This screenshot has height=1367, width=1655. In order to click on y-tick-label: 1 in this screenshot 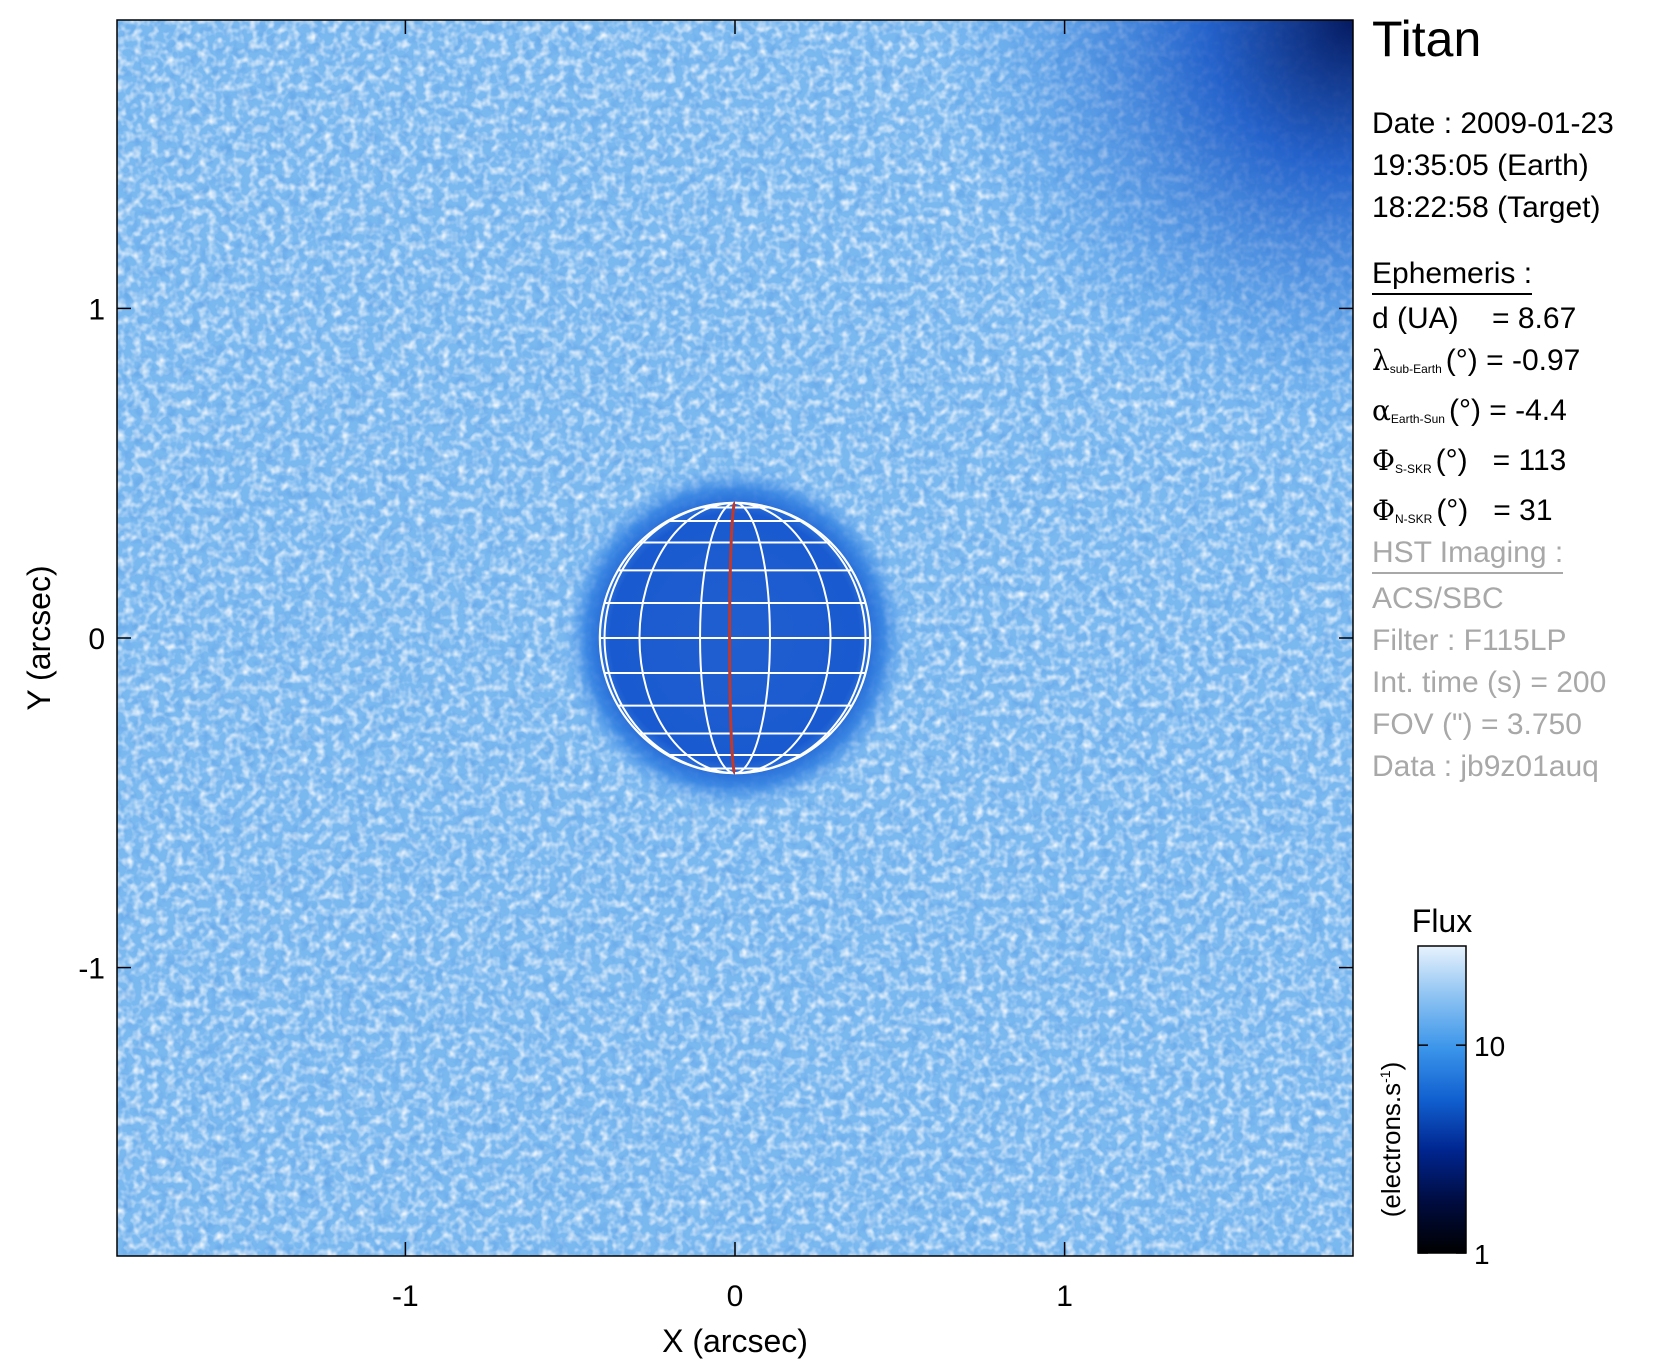, I will do `click(96, 309)`.